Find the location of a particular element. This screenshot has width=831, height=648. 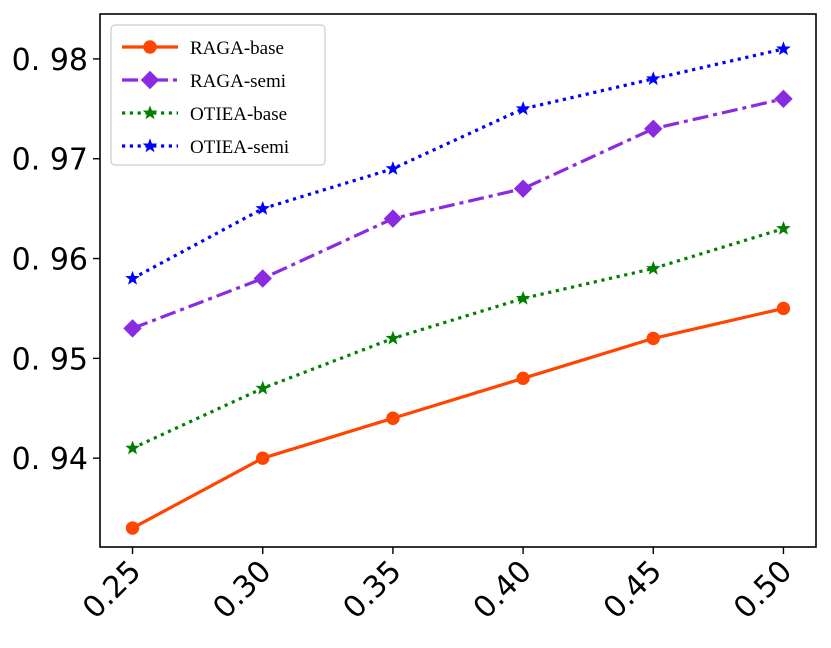

y-tick-label: 0. 97 is located at coordinates (50, 160).